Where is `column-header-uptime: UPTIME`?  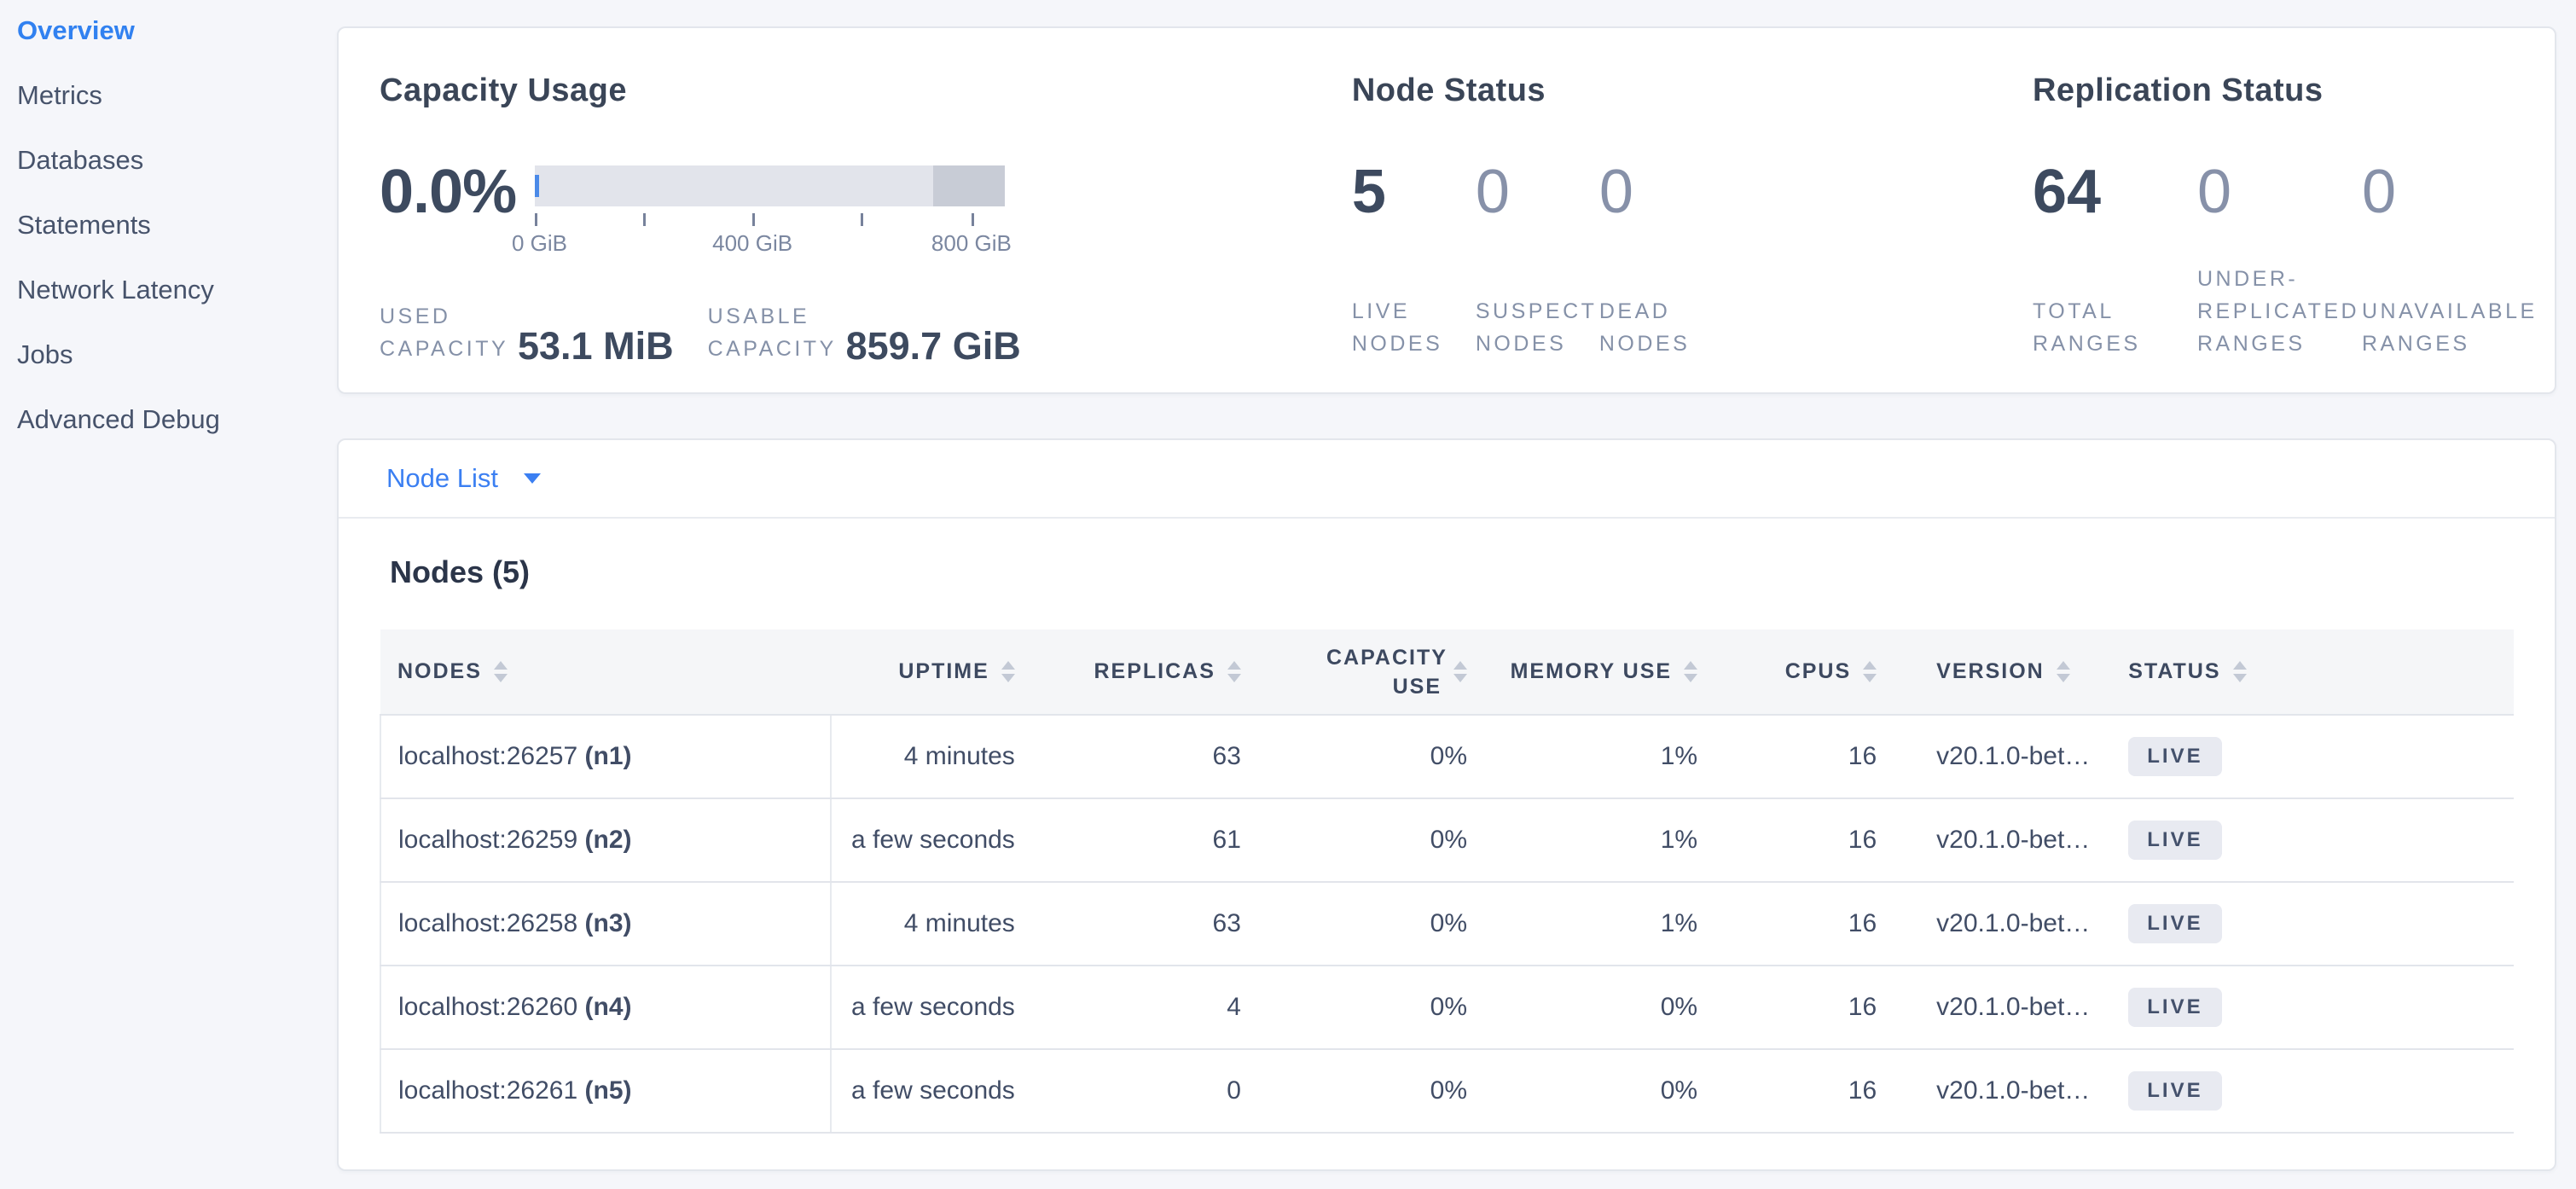 column-header-uptime: UPTIME is located at coordinates (937, 672).